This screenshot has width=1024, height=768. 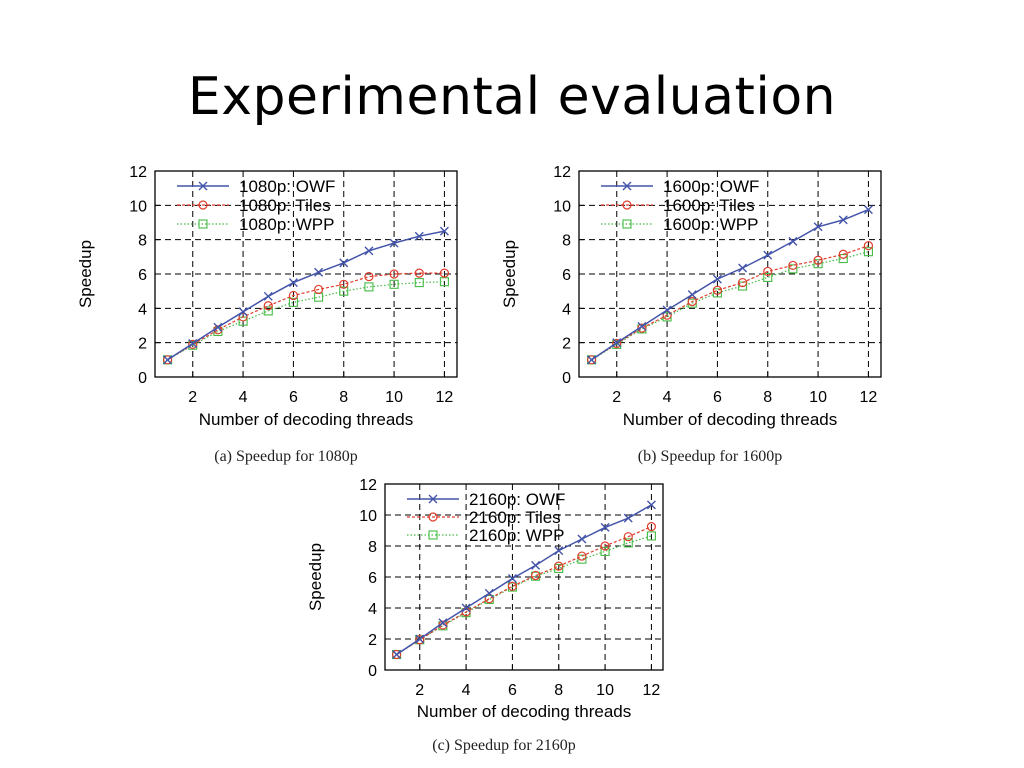 What do you see at coordinates (566, 309) in the screenshot?
I see `y-tick-label: 4` at bounding box center [566, 309].